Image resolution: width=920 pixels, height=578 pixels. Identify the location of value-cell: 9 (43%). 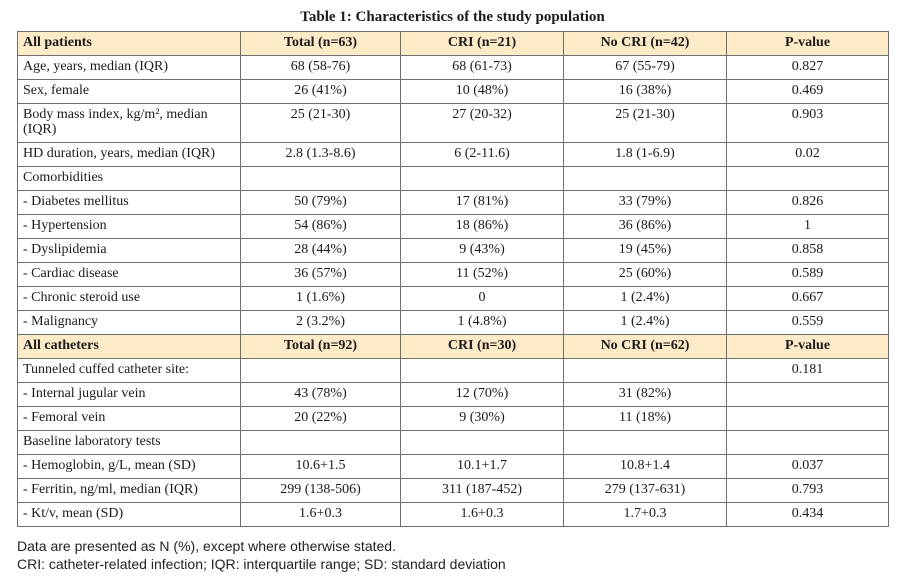
(482, 250).